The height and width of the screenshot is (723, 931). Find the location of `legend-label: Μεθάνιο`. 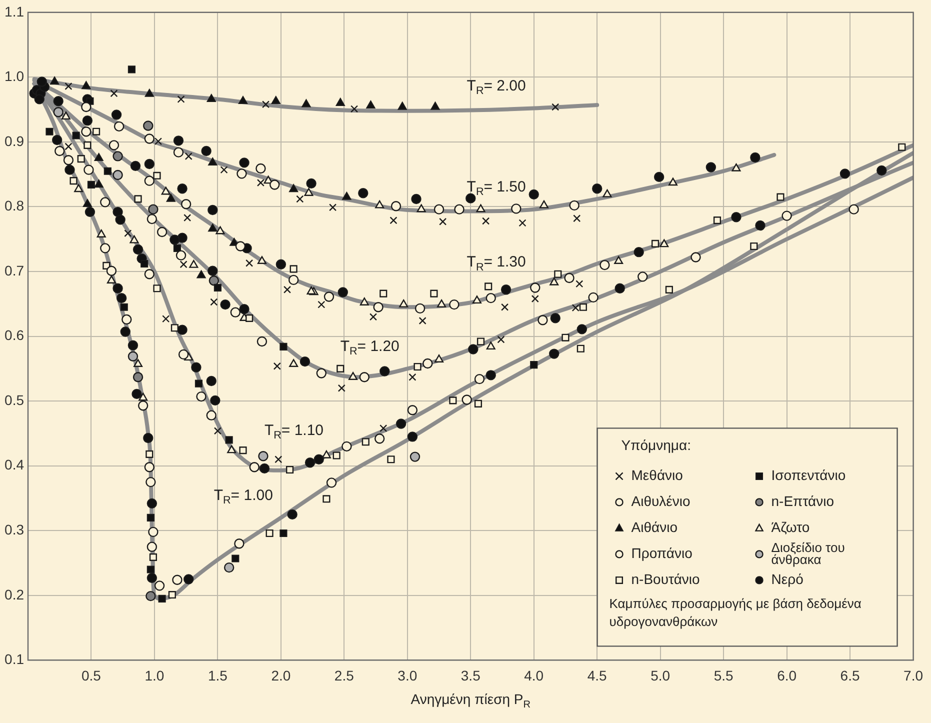

legend-label: Μεθάνιο is located at coordinates (657, 475).